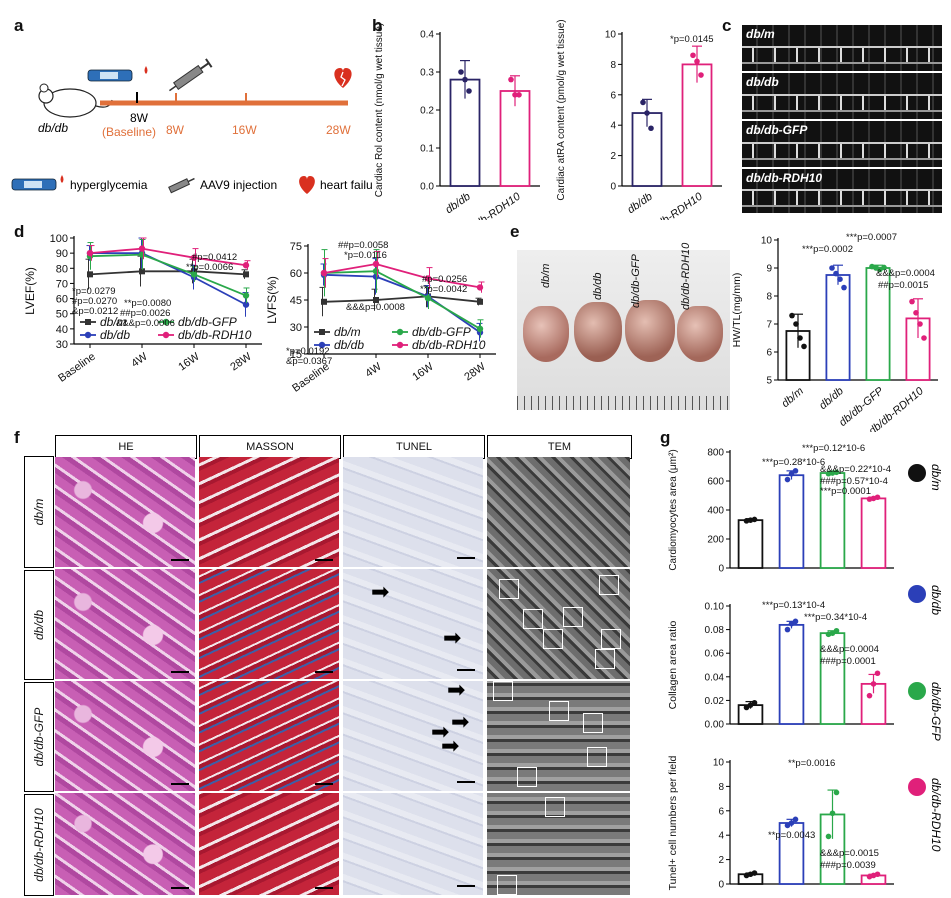 This screenshot has width=951, height=898. I want to click on legend-dot-db-m, so click(917, 473).